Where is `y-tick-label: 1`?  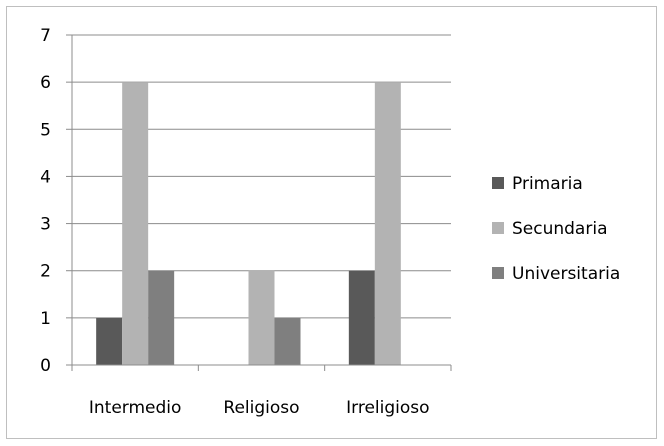 y-tick-label: 1 is located at coordinates (45, 319).